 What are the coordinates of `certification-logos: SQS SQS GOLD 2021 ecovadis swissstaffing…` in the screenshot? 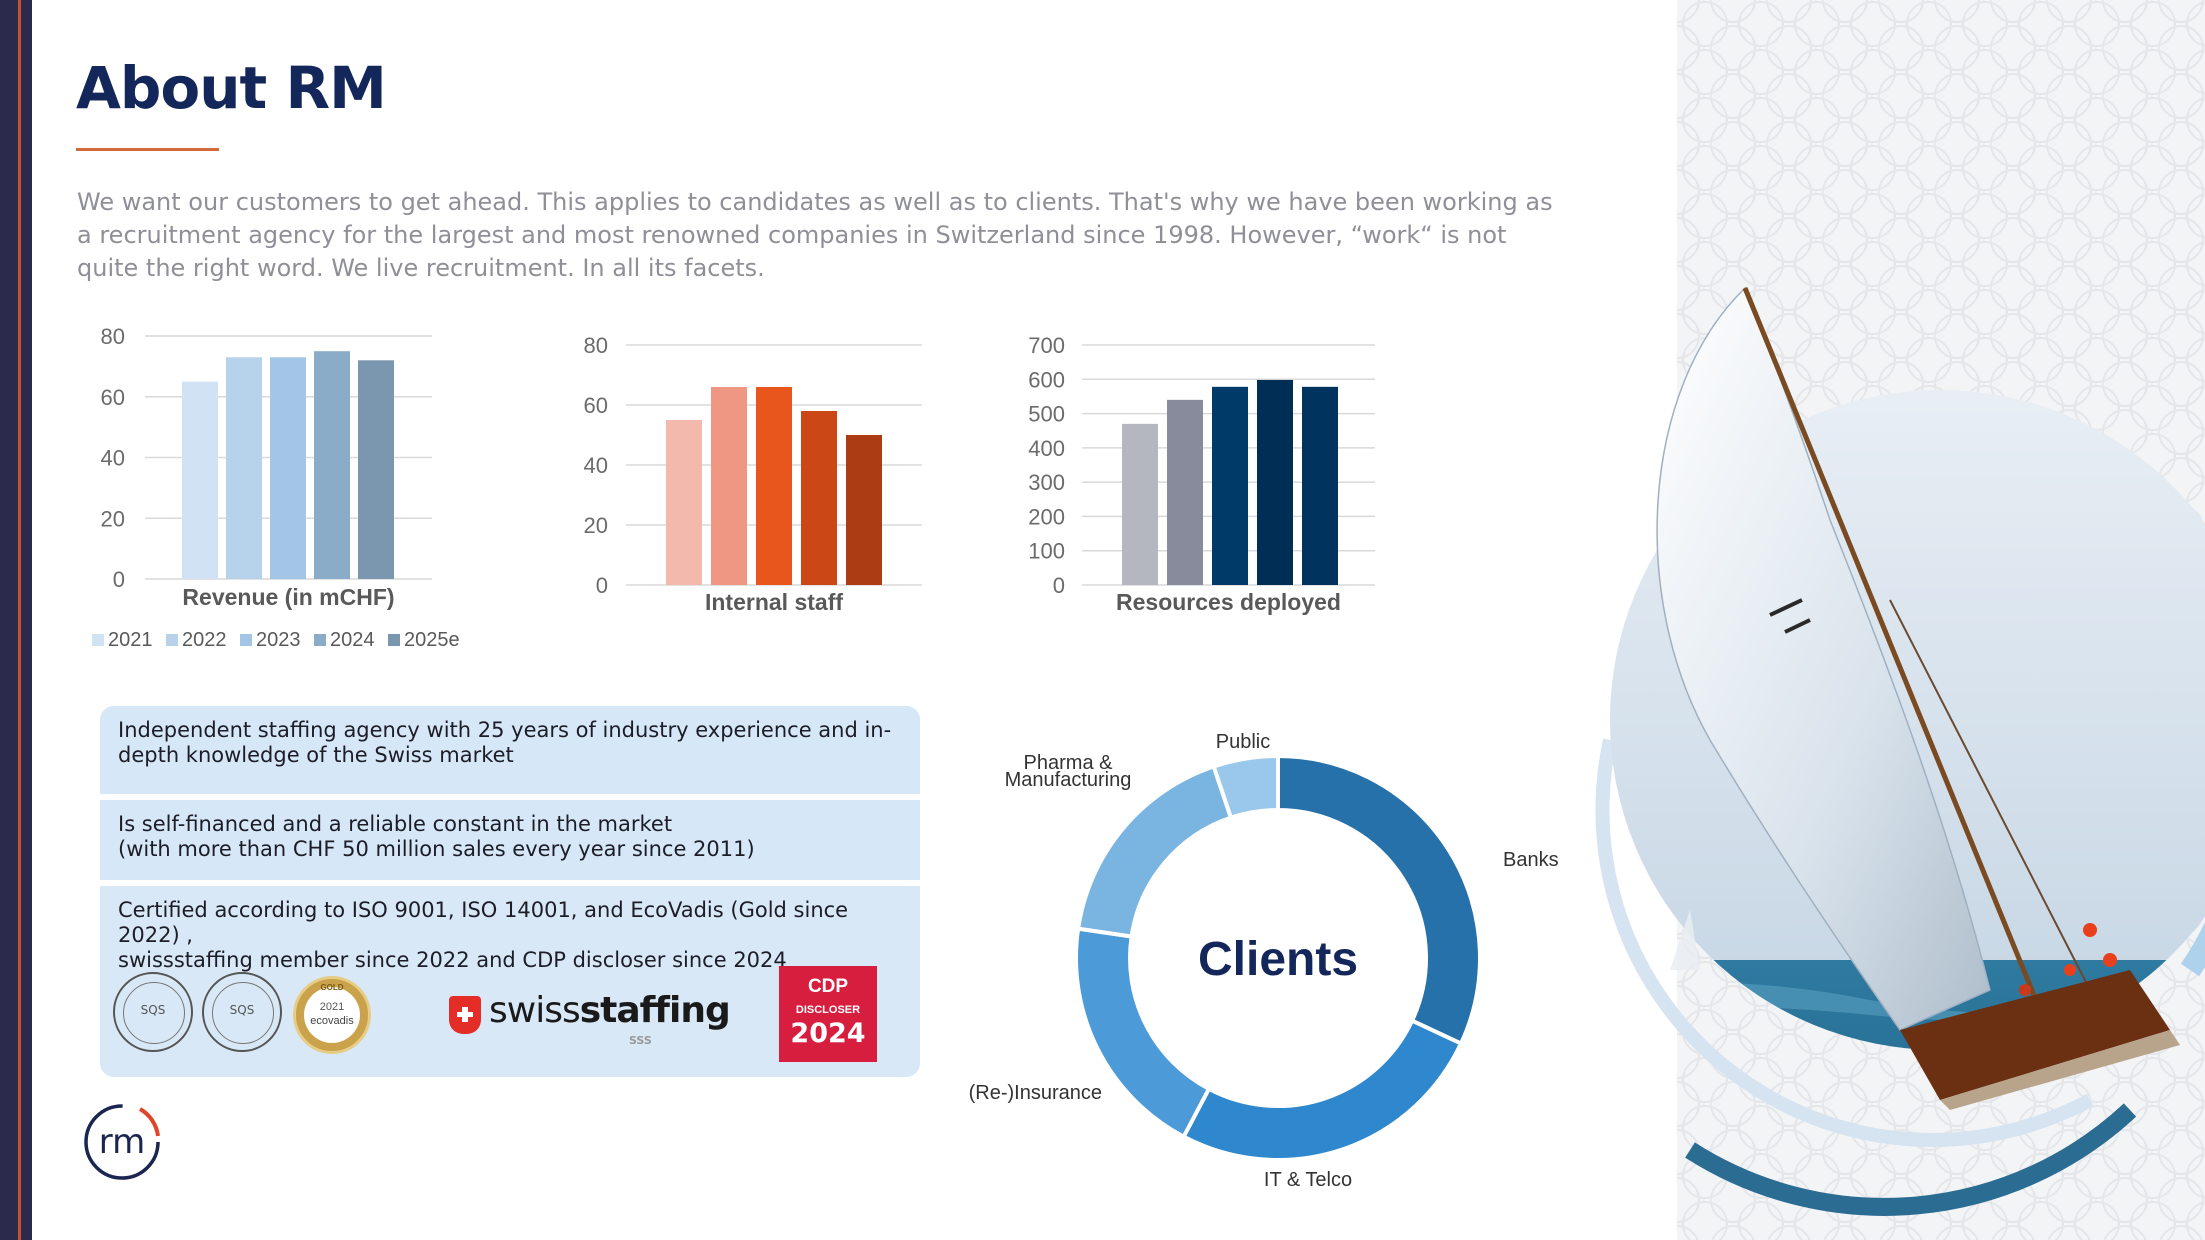 It's located at (508, 1012).